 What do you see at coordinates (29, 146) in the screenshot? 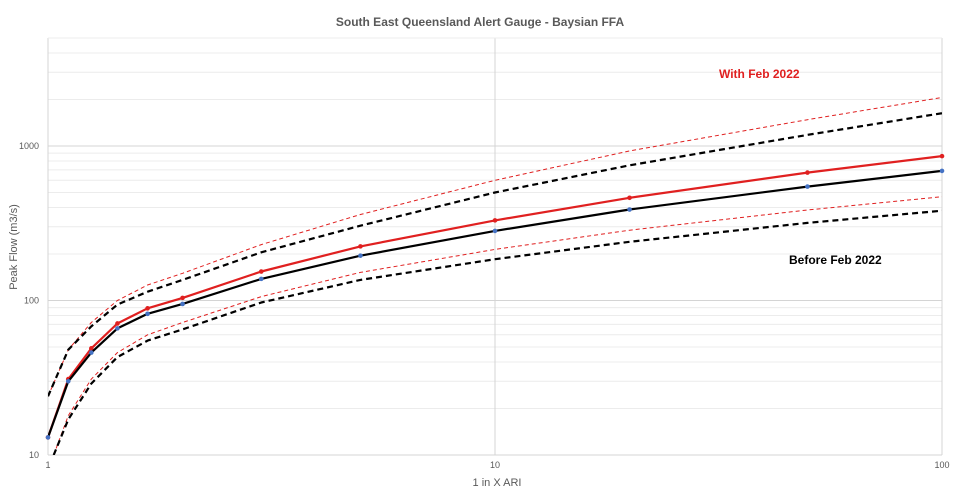
I see `y-tick-label: 1000` at bounding box center [29, 146].